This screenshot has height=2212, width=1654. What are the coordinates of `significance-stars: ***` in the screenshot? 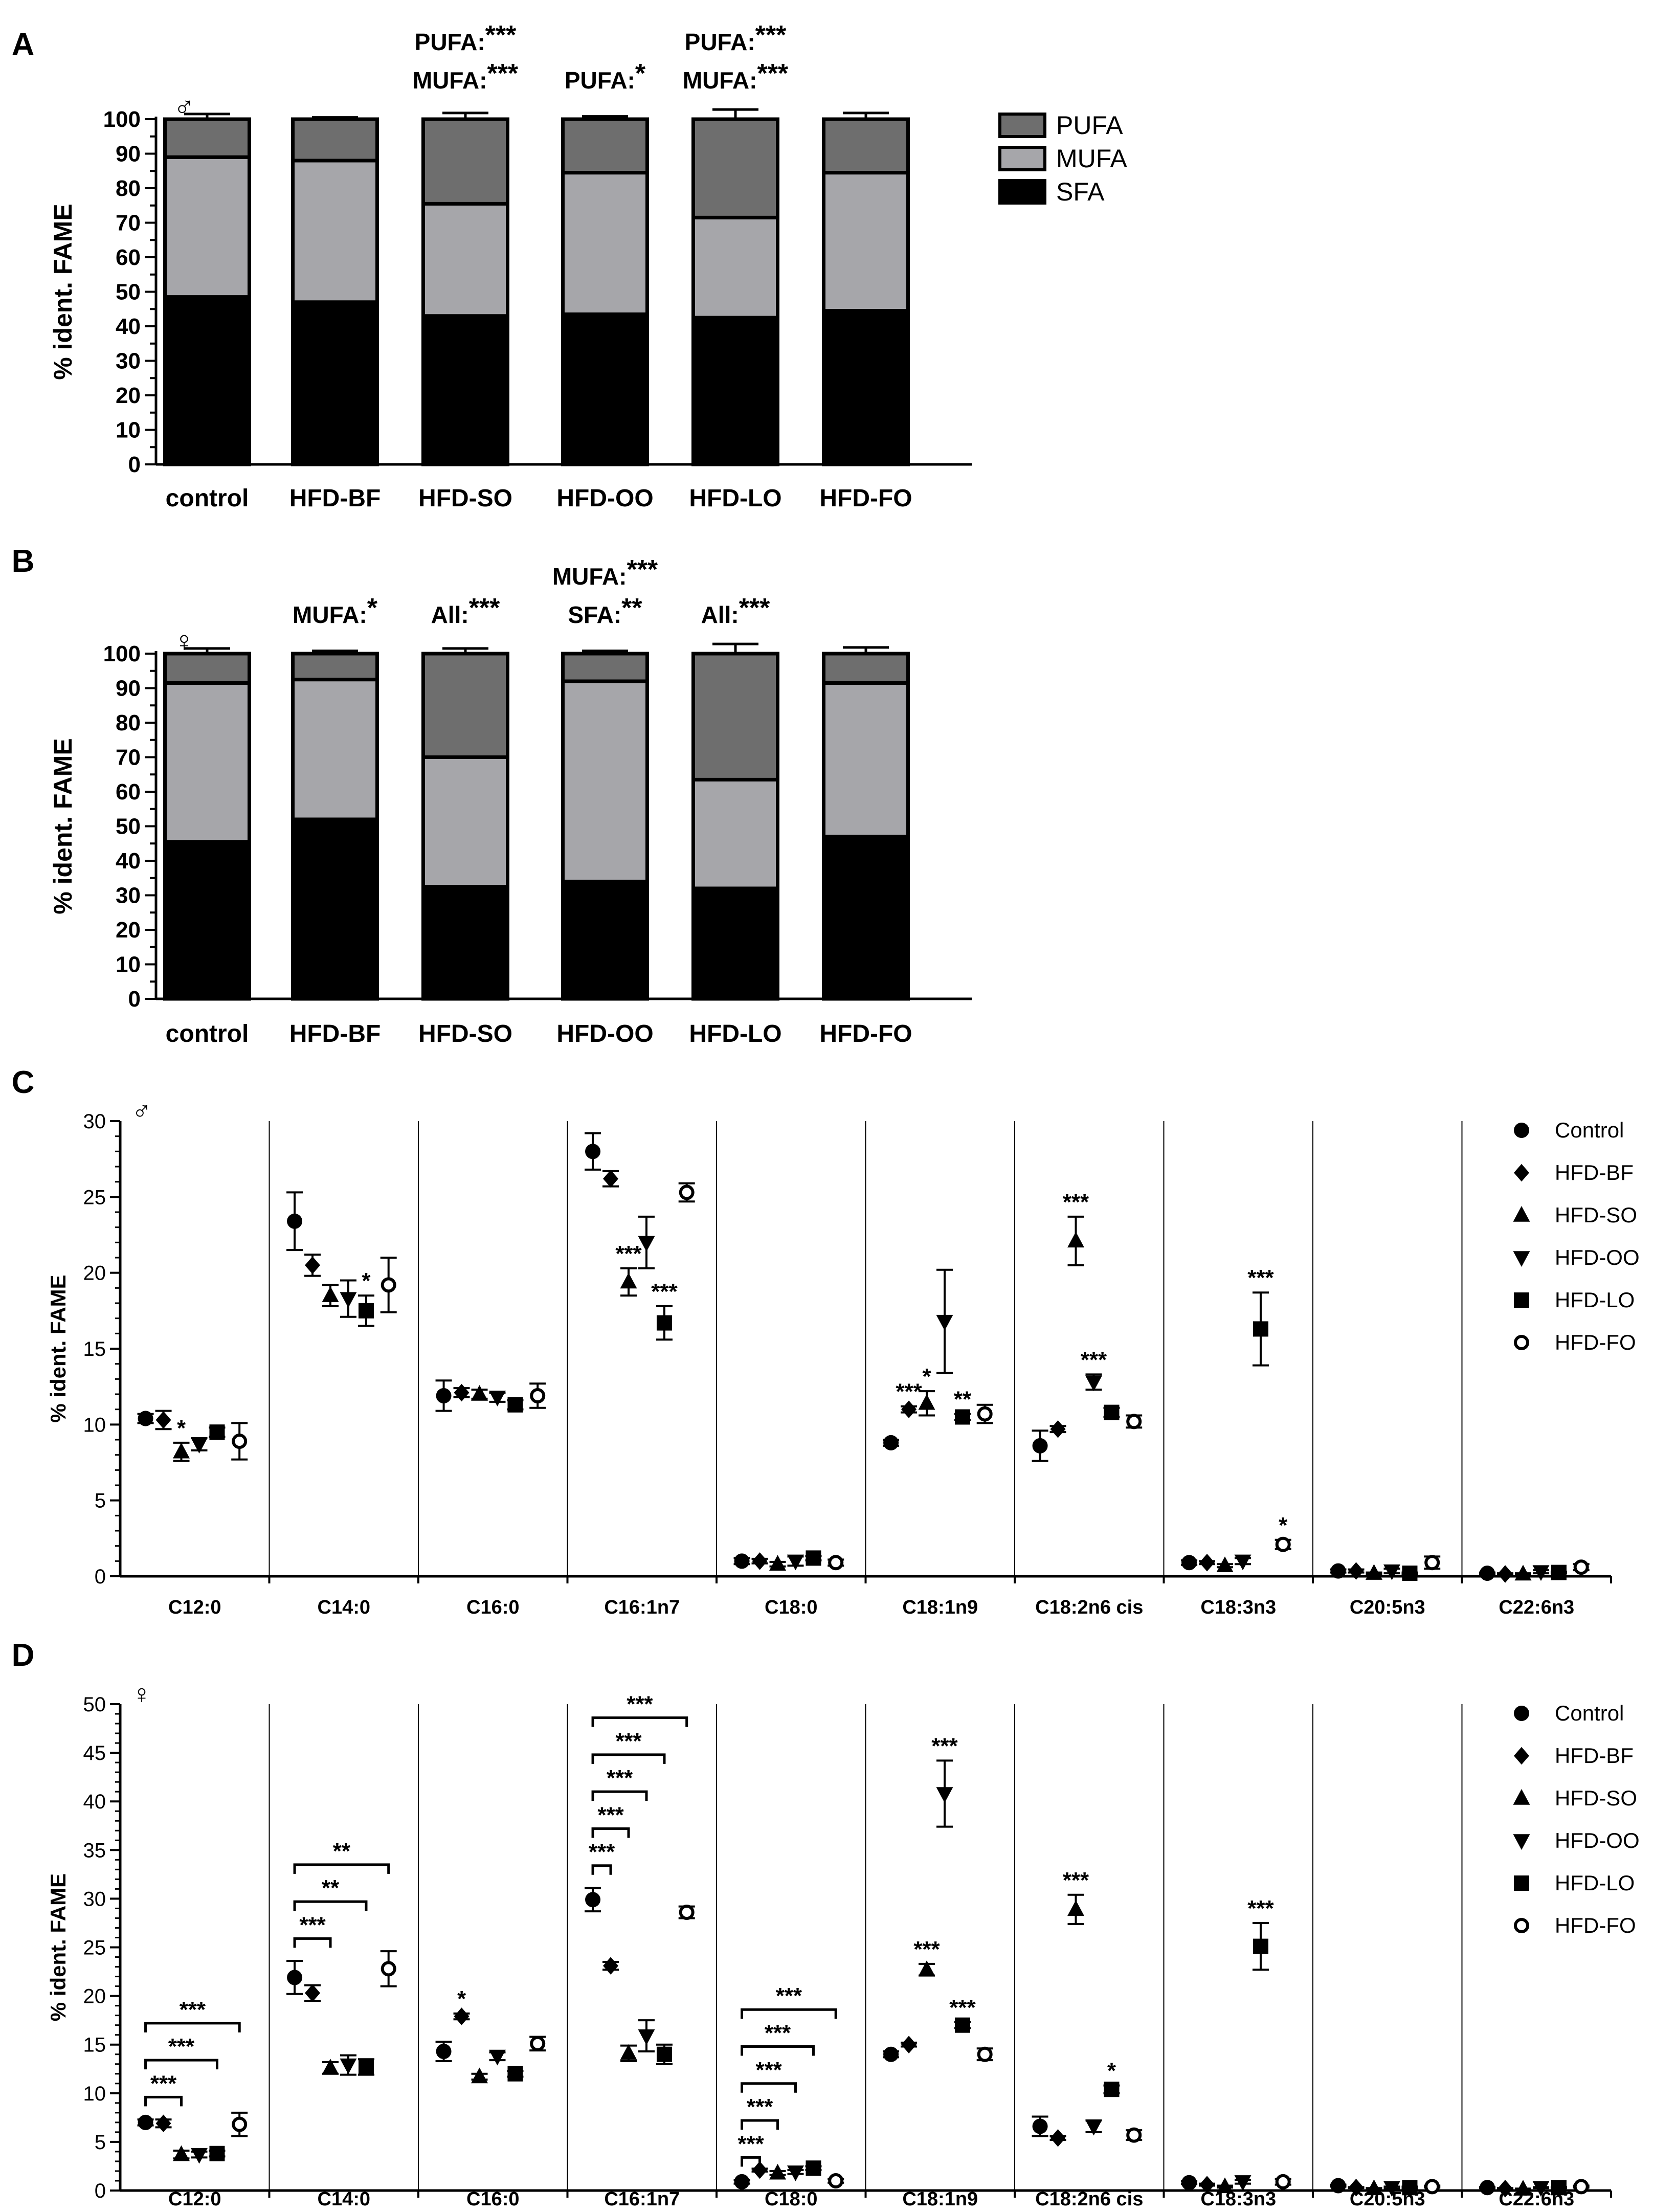 It's located at (1260, 1908).